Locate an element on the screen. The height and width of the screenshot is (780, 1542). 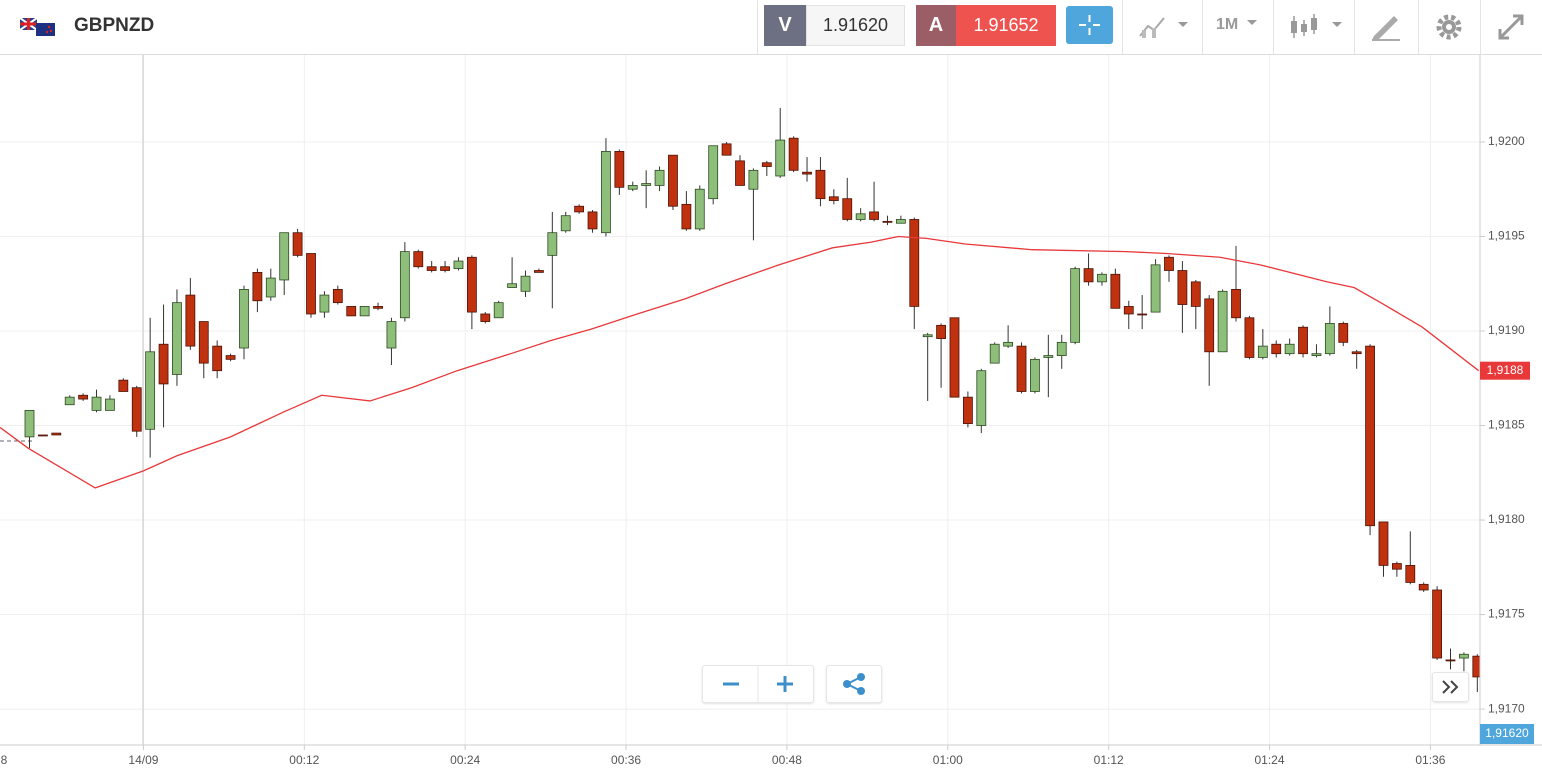
y-tick-label: 1,9195 is located at coordinates (1506, 236).